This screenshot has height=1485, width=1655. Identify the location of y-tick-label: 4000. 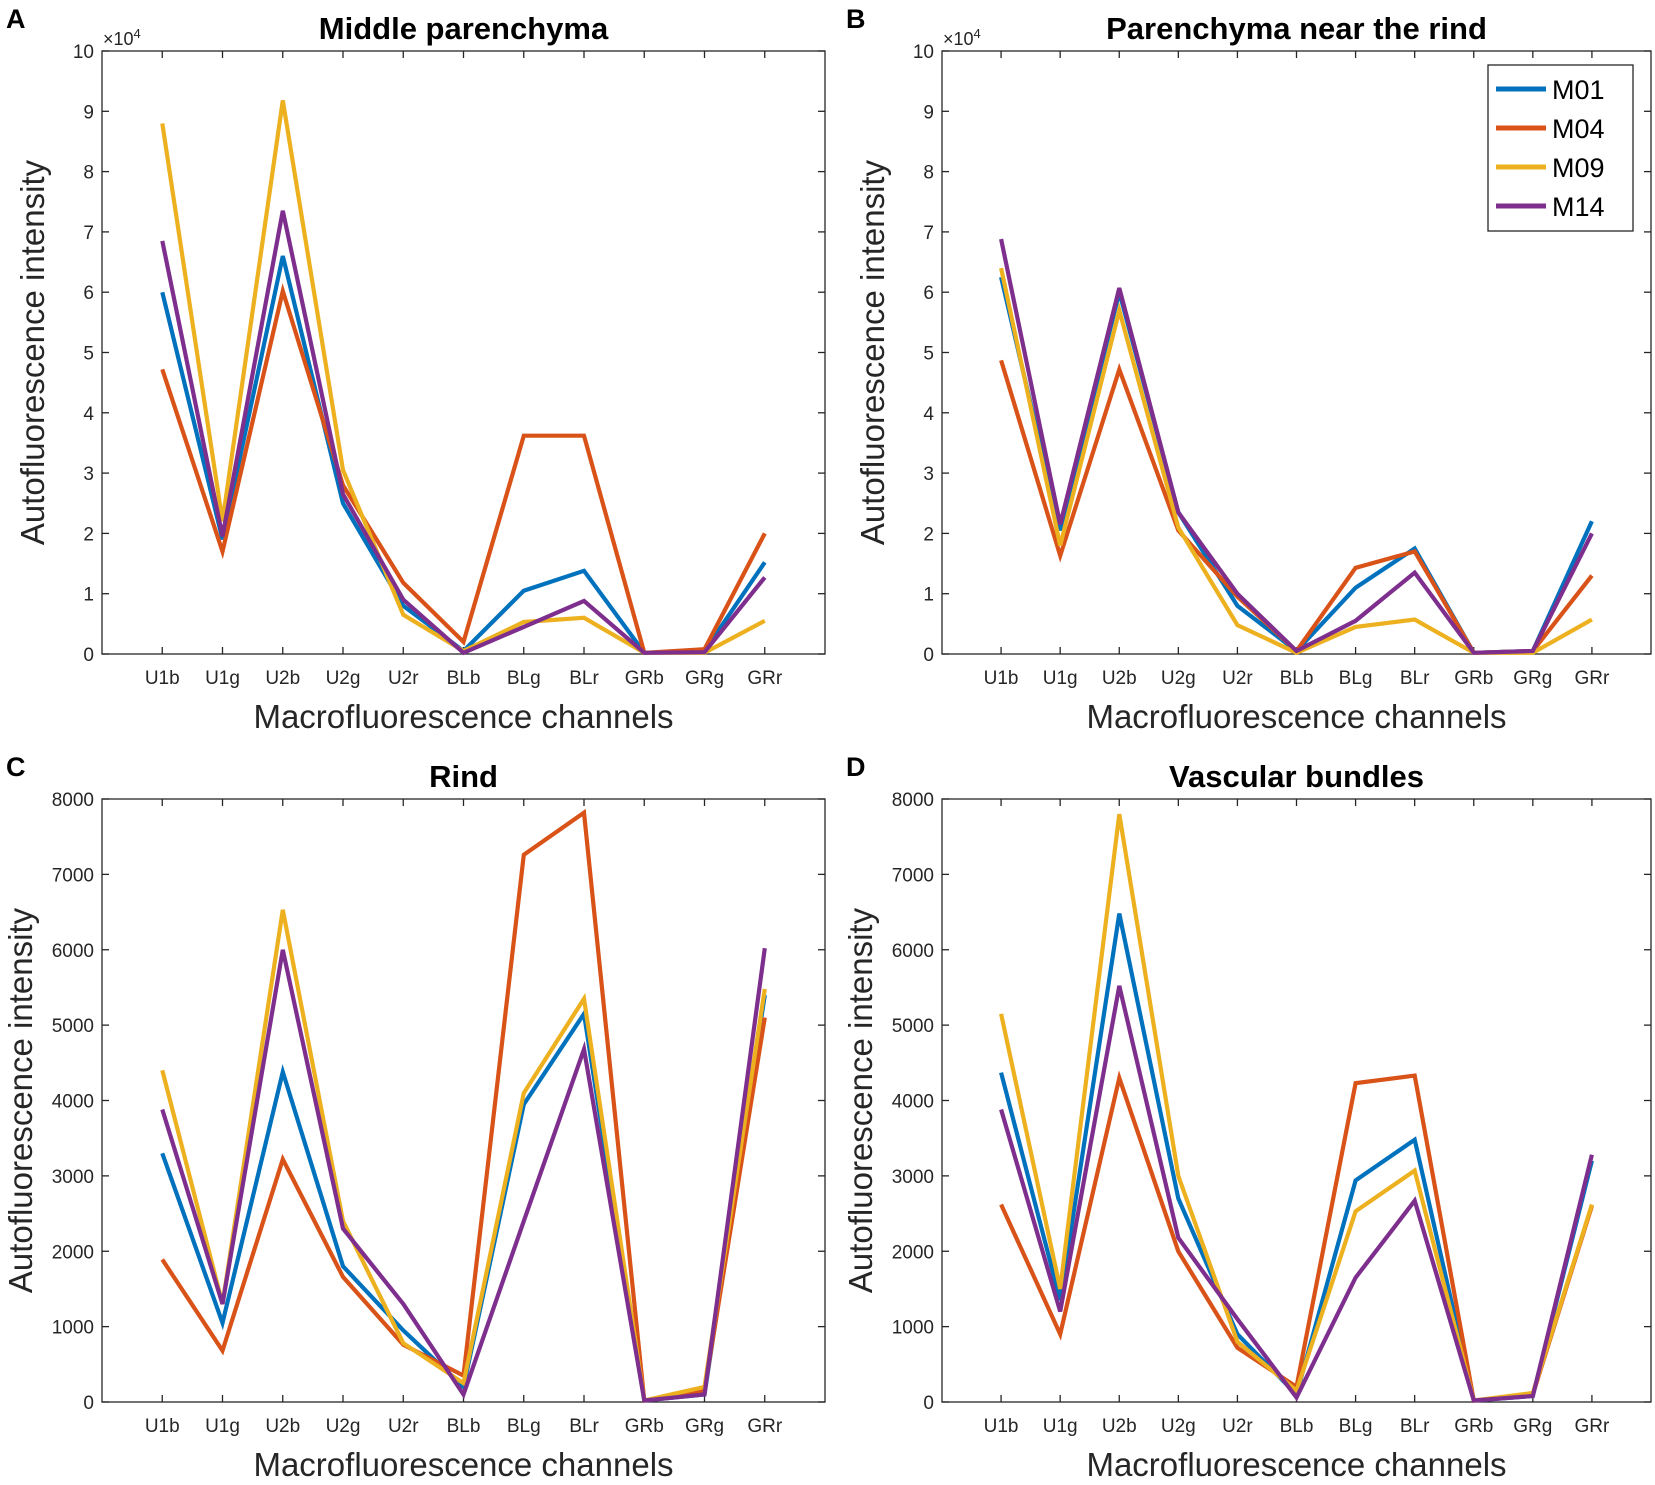
(73, 1102).